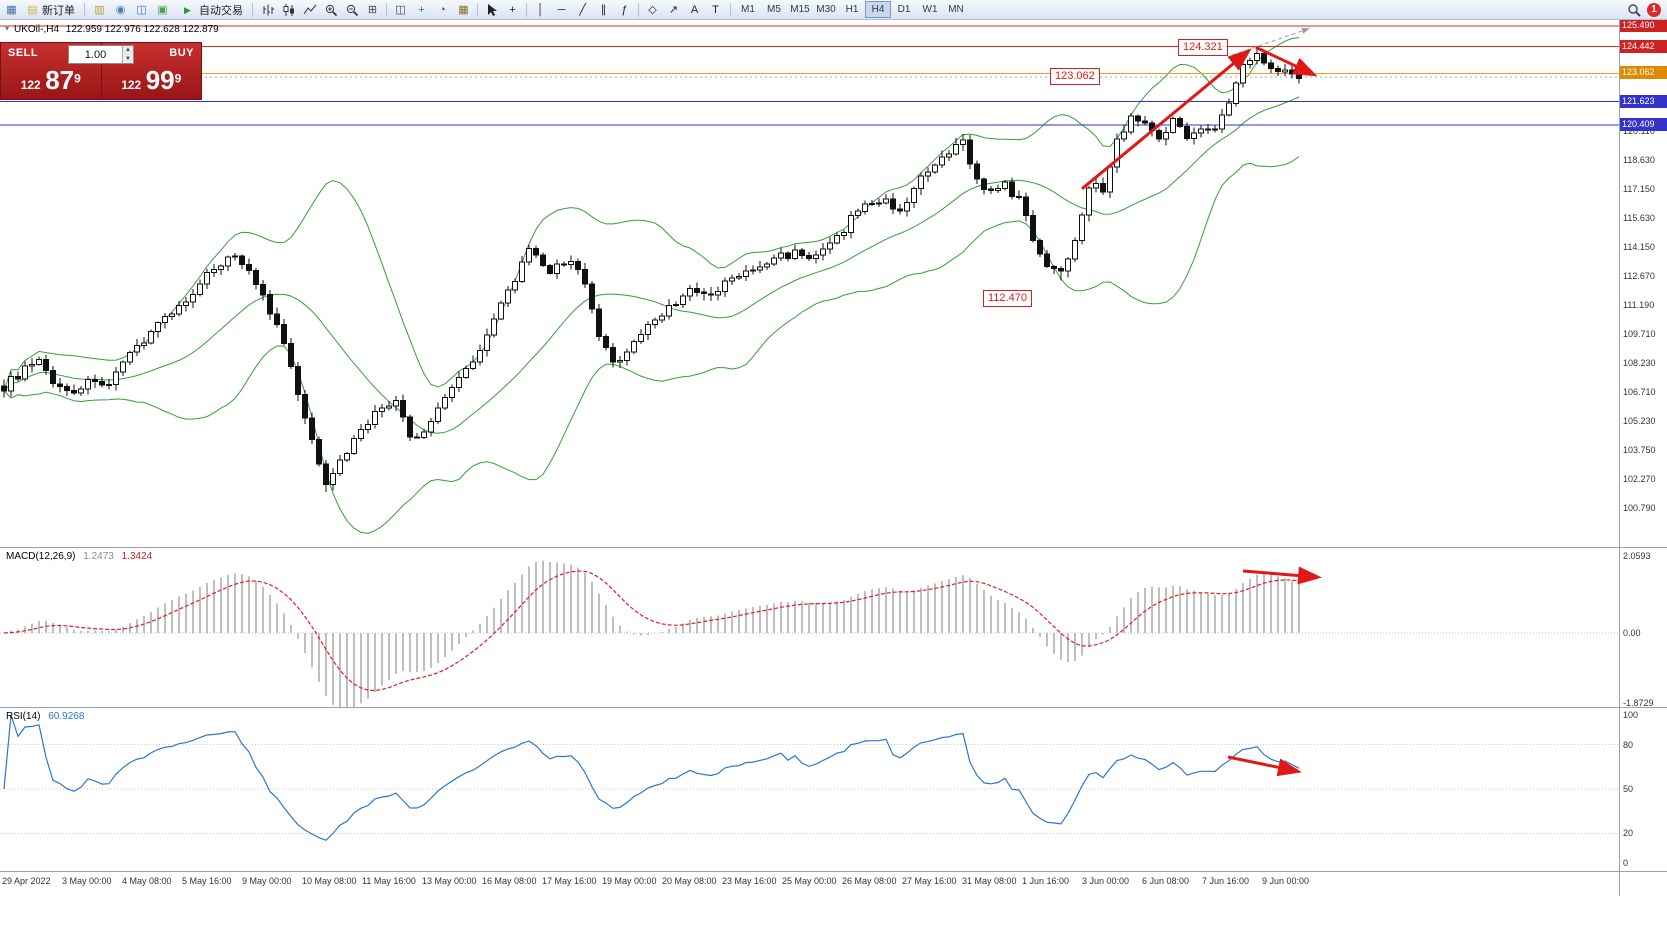  I want to click on macd-value-main: 1.2473, so click(98, 556).